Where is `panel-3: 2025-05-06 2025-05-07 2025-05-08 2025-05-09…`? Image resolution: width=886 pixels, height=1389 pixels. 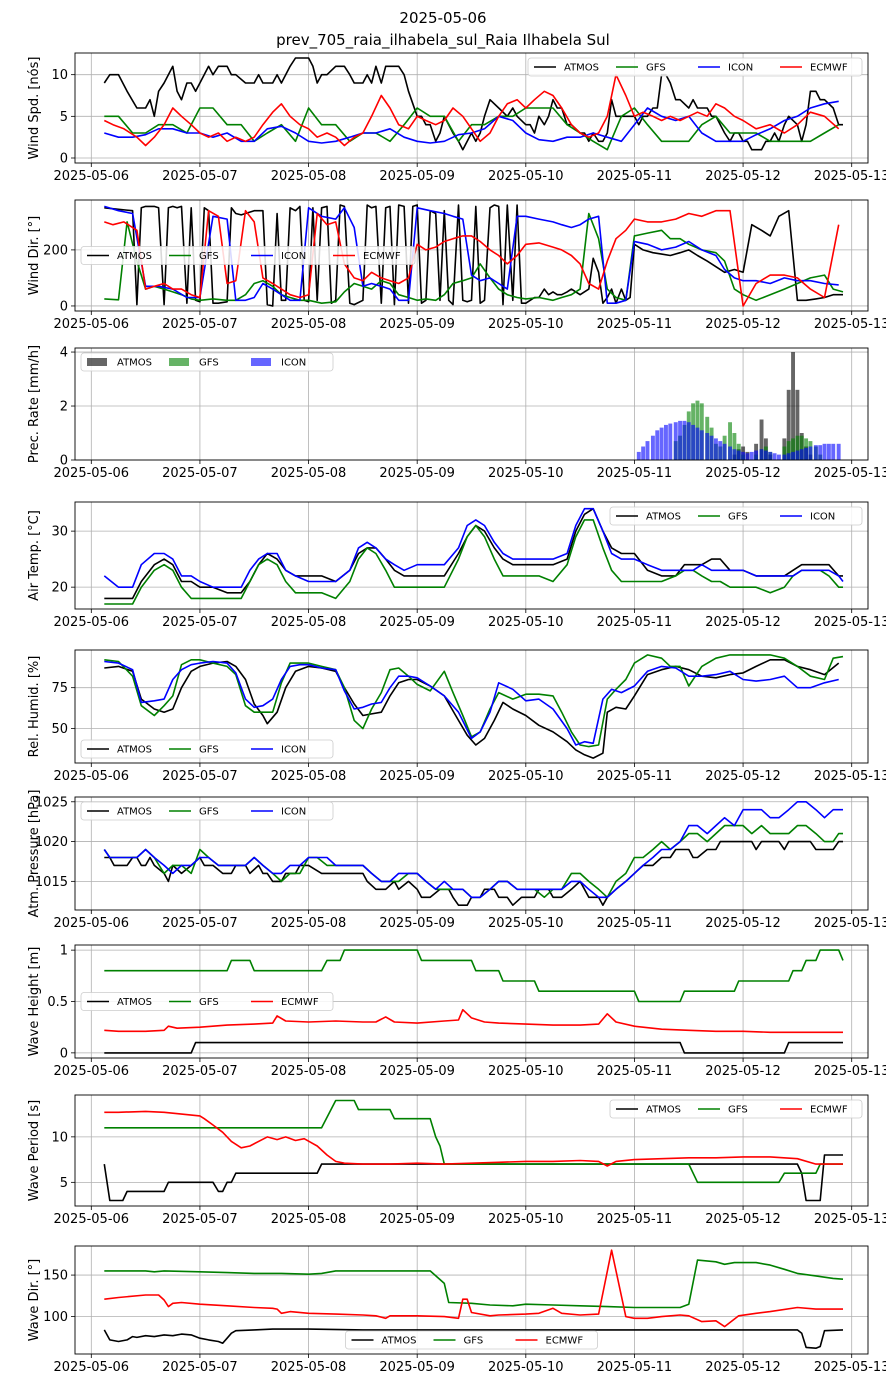
panel-3: 2025-05-06 2025-05-07 2025-05-08 2025-05-09… is located at coordinates (456, 413).